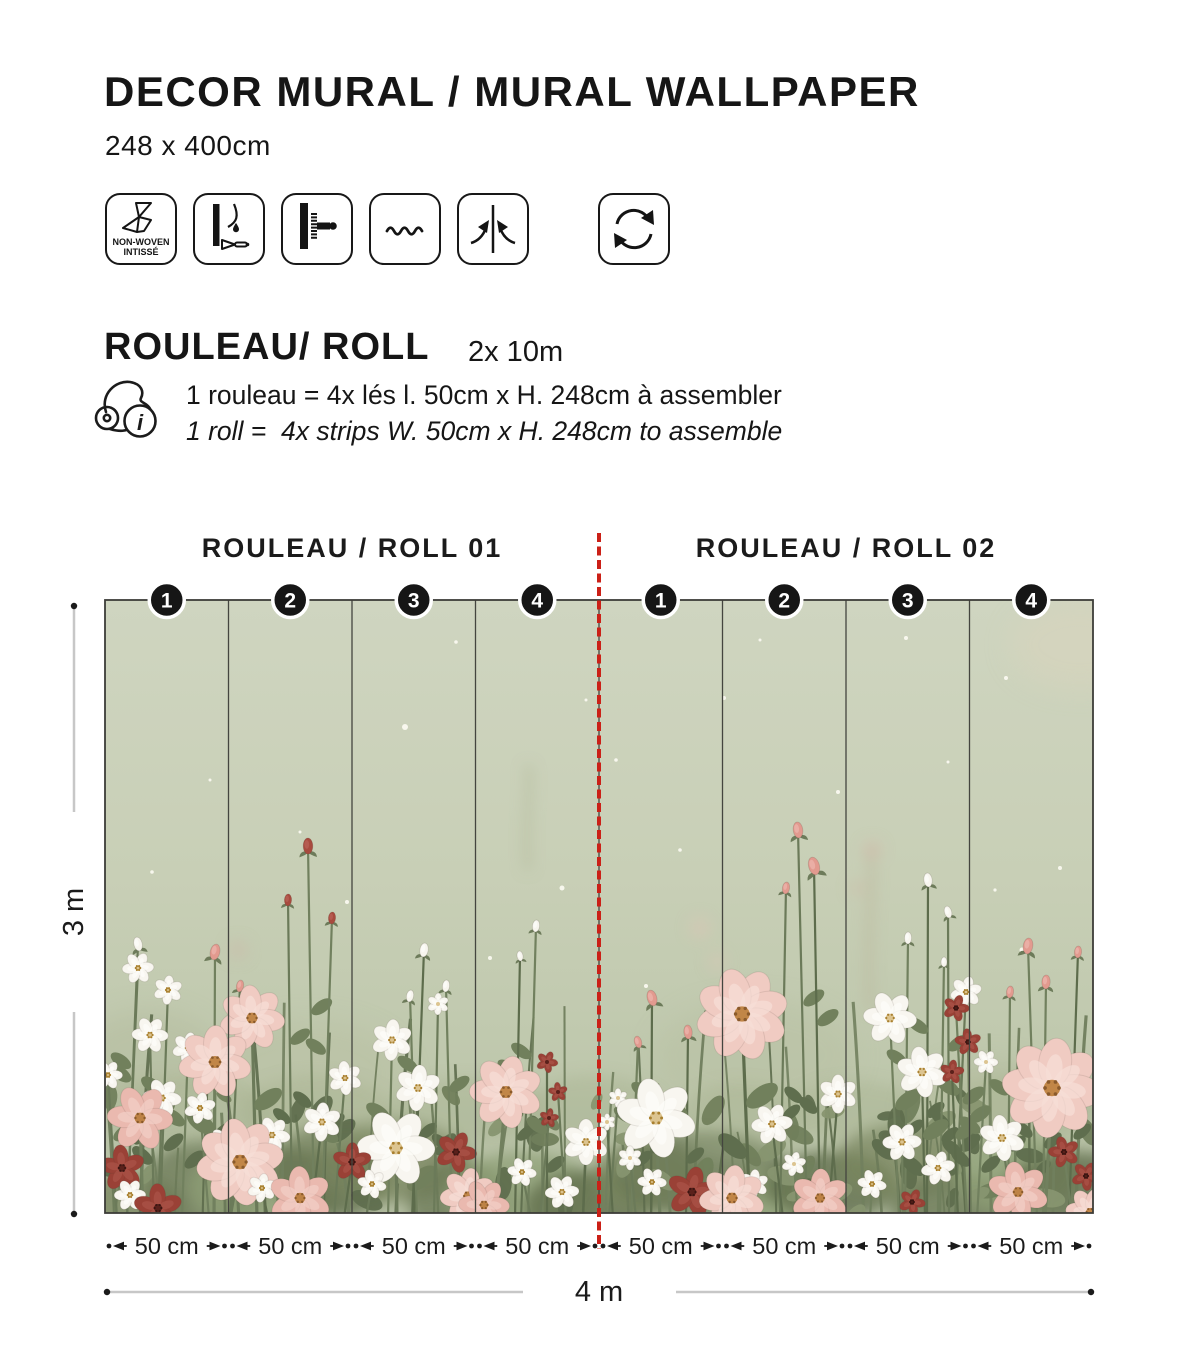  I want to click on strip-number: 4, so click(1031, 601).